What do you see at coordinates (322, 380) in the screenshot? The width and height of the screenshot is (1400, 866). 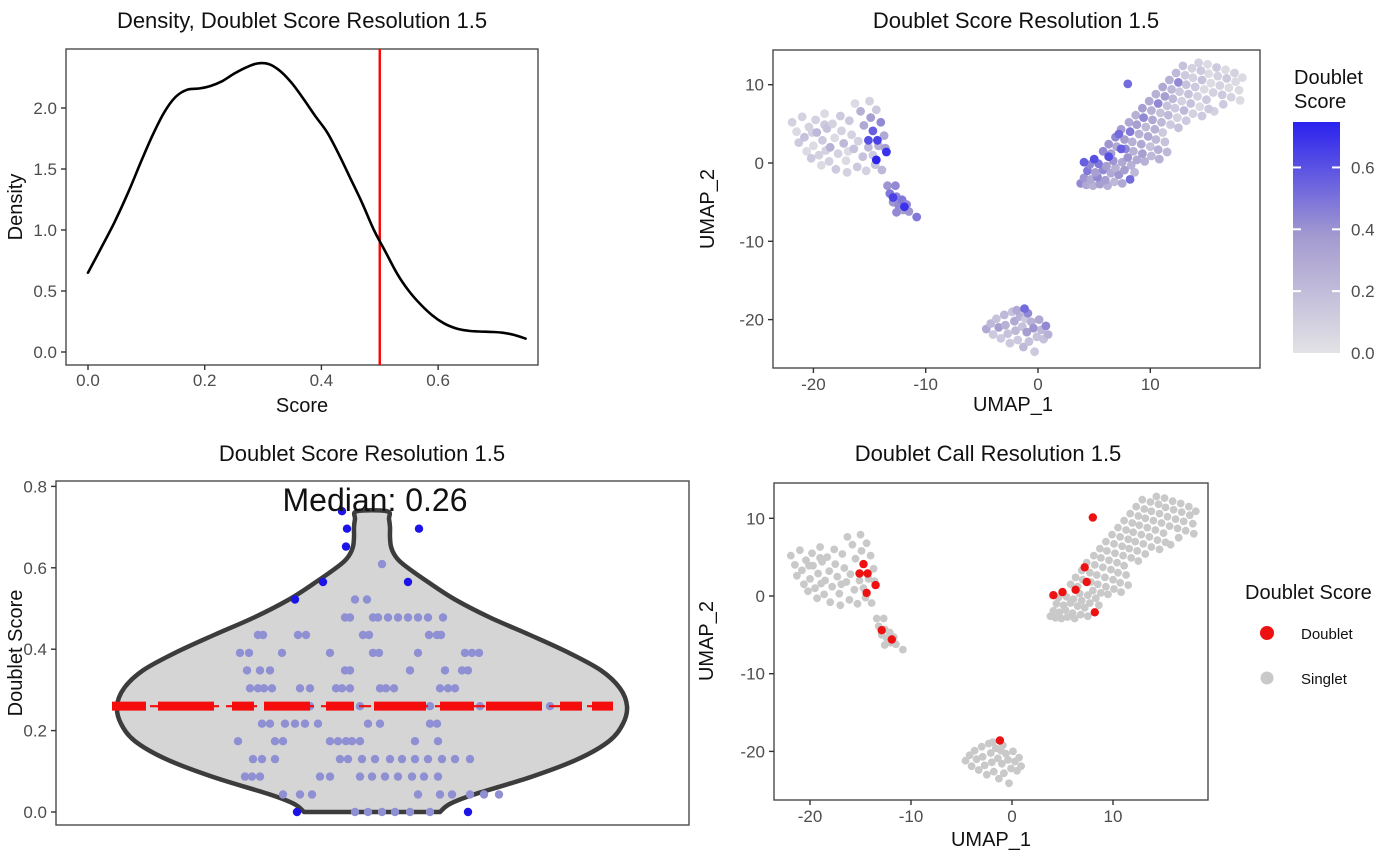 I see `density-x-tick-label: 0.4` at bounding box center [322, 380].